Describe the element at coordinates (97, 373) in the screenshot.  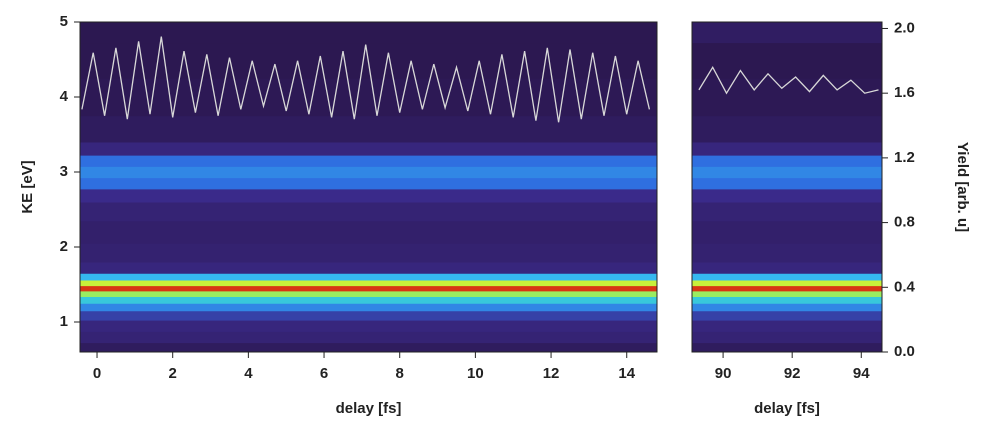
I see `x-tick-label: 0` at that location.